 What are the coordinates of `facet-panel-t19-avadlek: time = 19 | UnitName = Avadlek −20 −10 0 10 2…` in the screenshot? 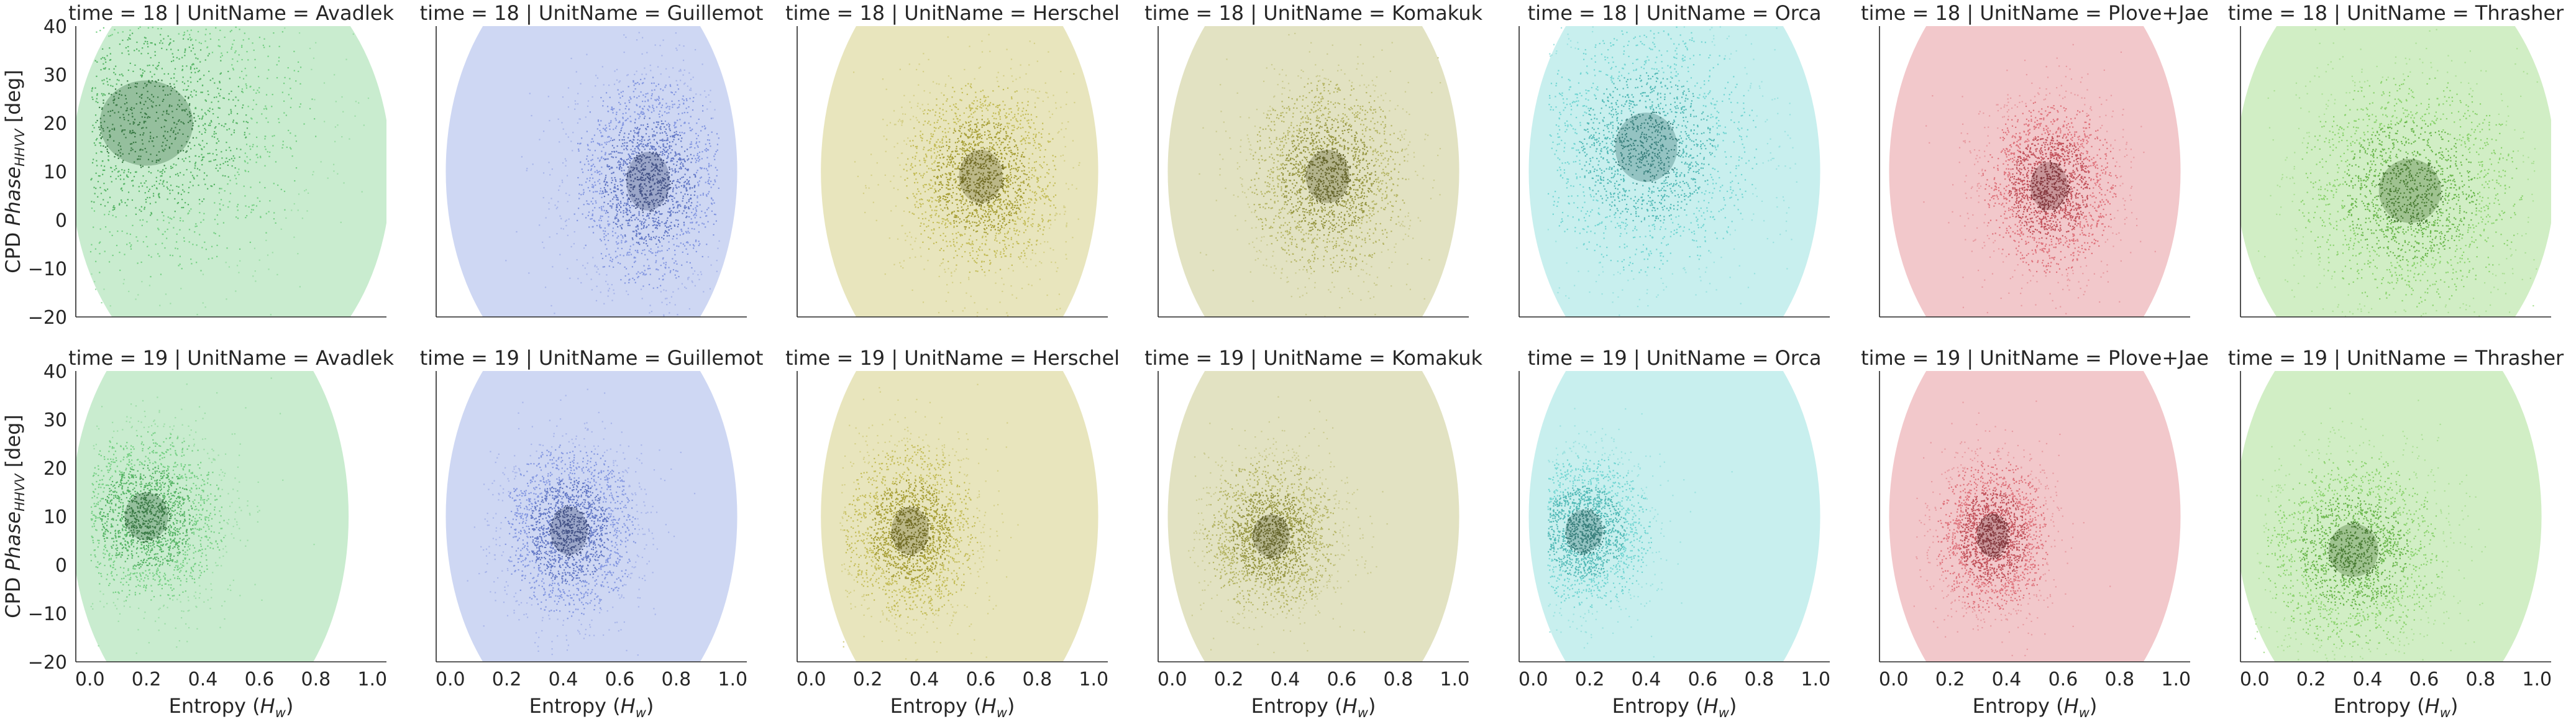 It's located at (197, 532).